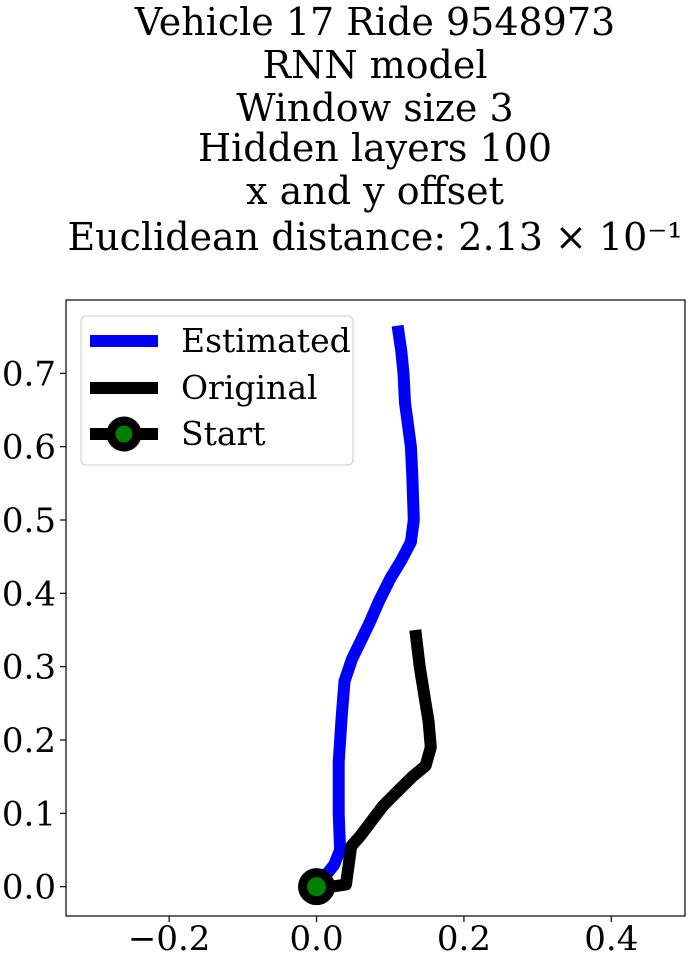 The image size is (693, 963). I want to click on y-tick-label: 0.5, so click(29, 521).